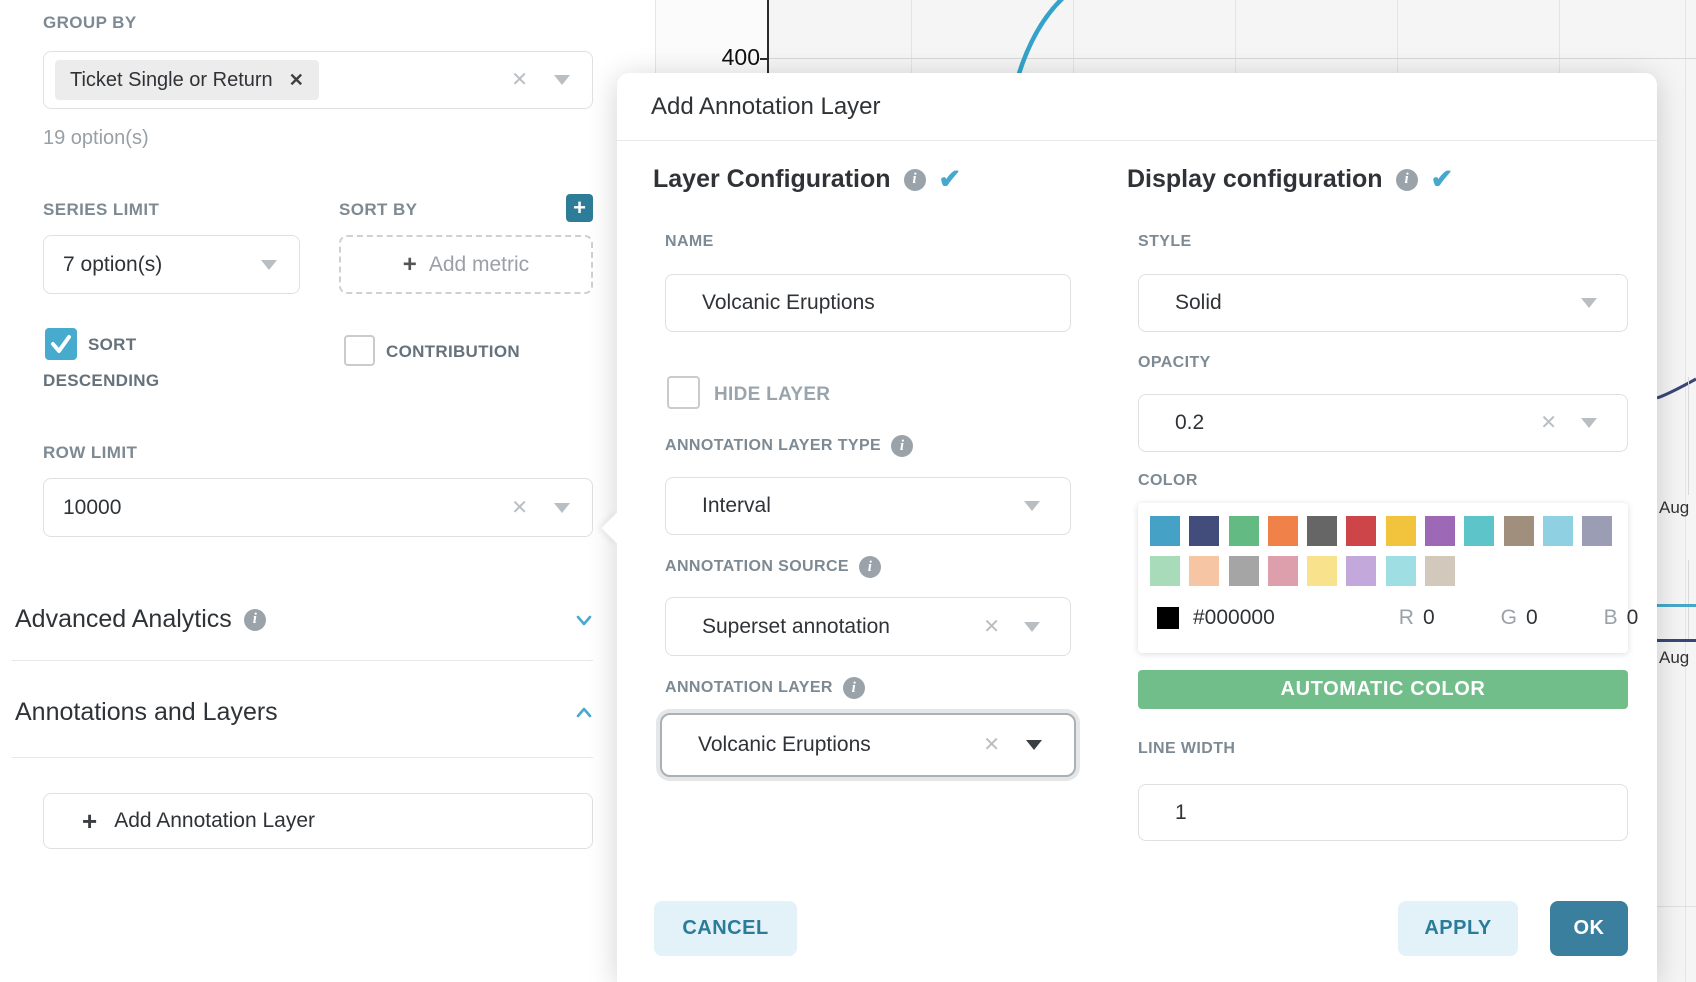  I want to click on annotation-source-value: Superset annotation, so click(796, 626).